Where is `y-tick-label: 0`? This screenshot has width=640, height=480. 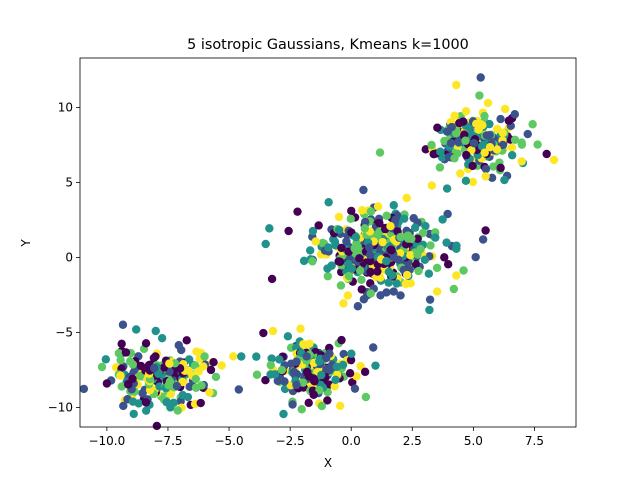
y-tick-label: 0 is located at coordinates (69, 258).